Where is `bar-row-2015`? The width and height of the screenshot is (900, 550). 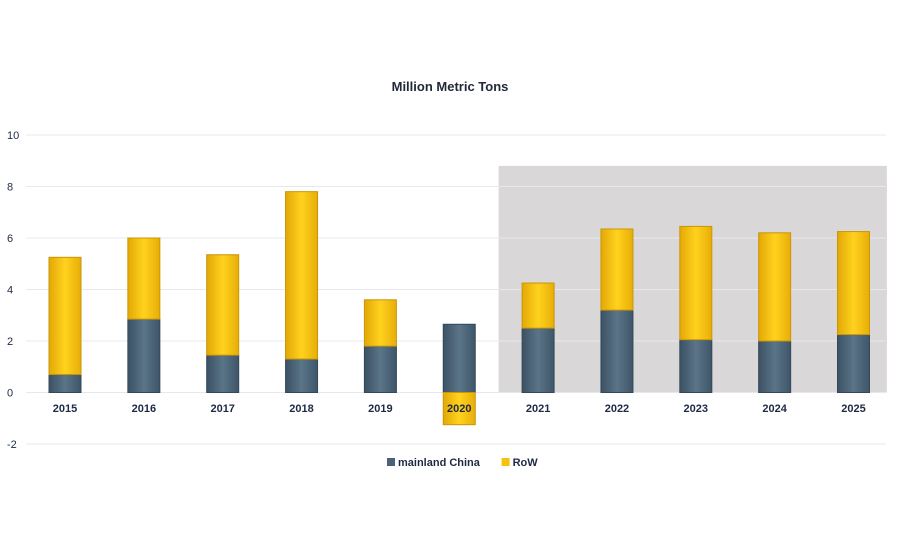
bar-row-2015 is located at coordinates (65, 315).